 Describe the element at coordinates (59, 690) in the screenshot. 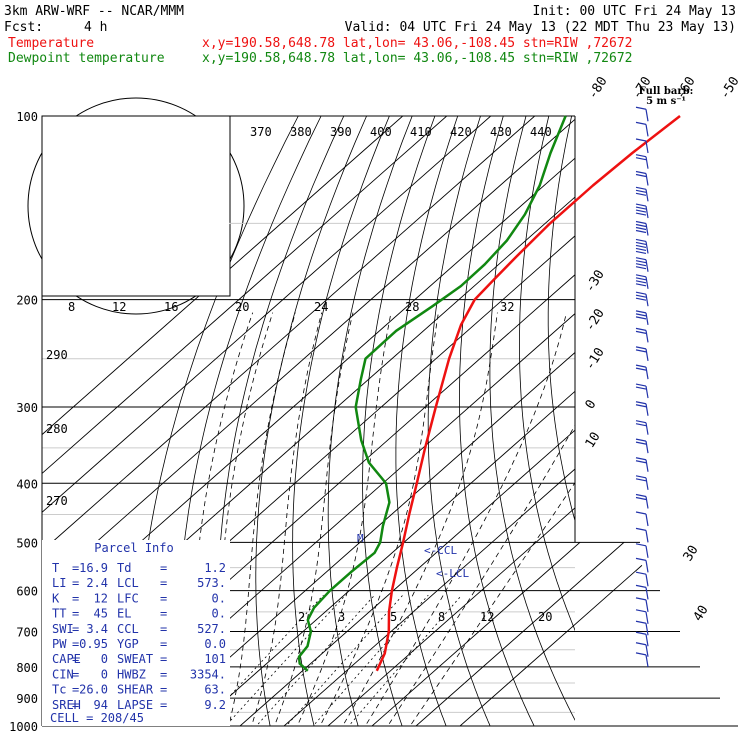

I see `parcel-info-cell: Tc` at that location.